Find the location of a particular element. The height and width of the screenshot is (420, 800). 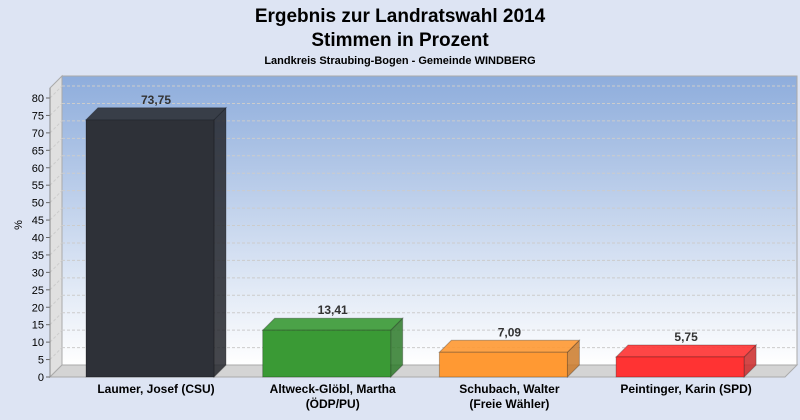

y-tick-label: 25 is located at coordinates (38, 291).